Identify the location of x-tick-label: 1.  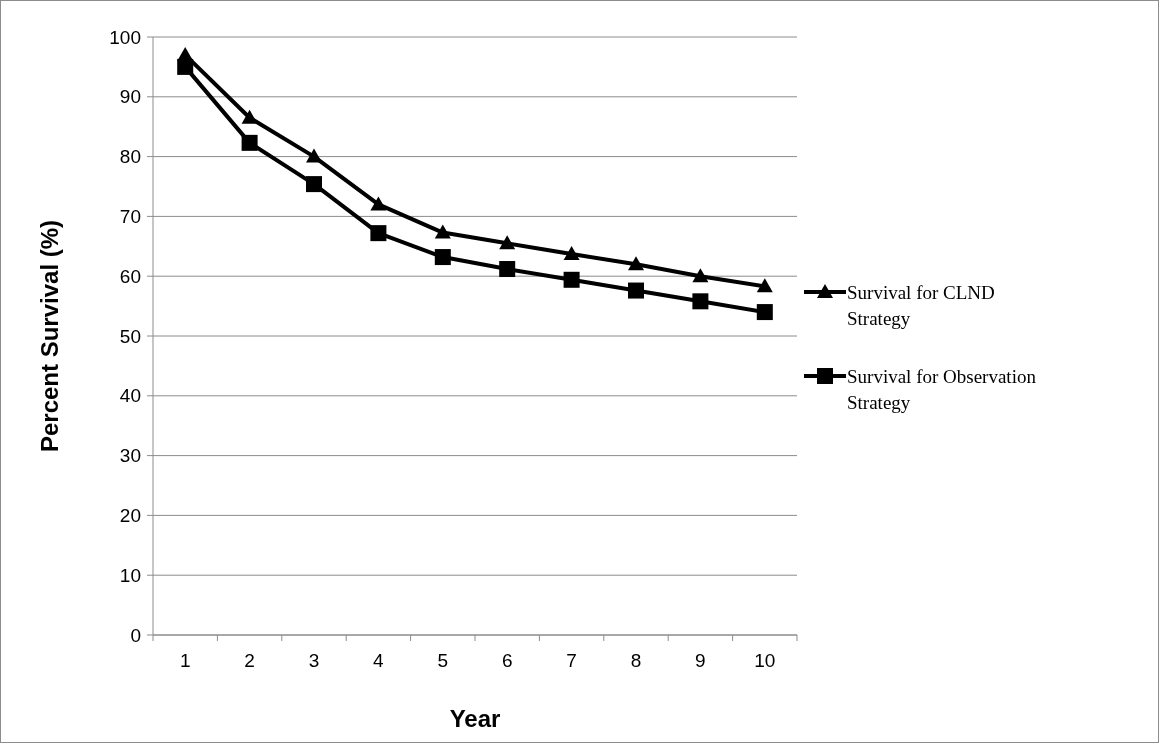
(185, 660).